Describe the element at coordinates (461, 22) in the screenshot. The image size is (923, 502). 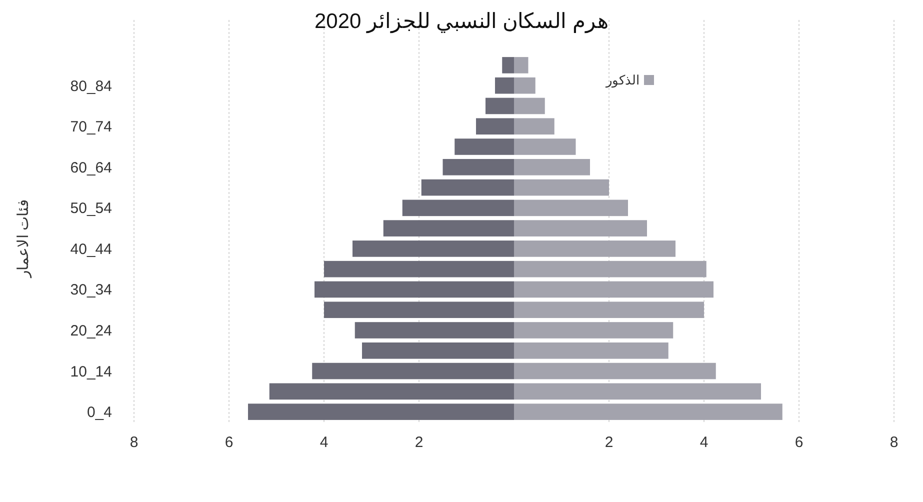
I see `chart-title: هرم السكان النسبي للجزائر 2020` at that location.